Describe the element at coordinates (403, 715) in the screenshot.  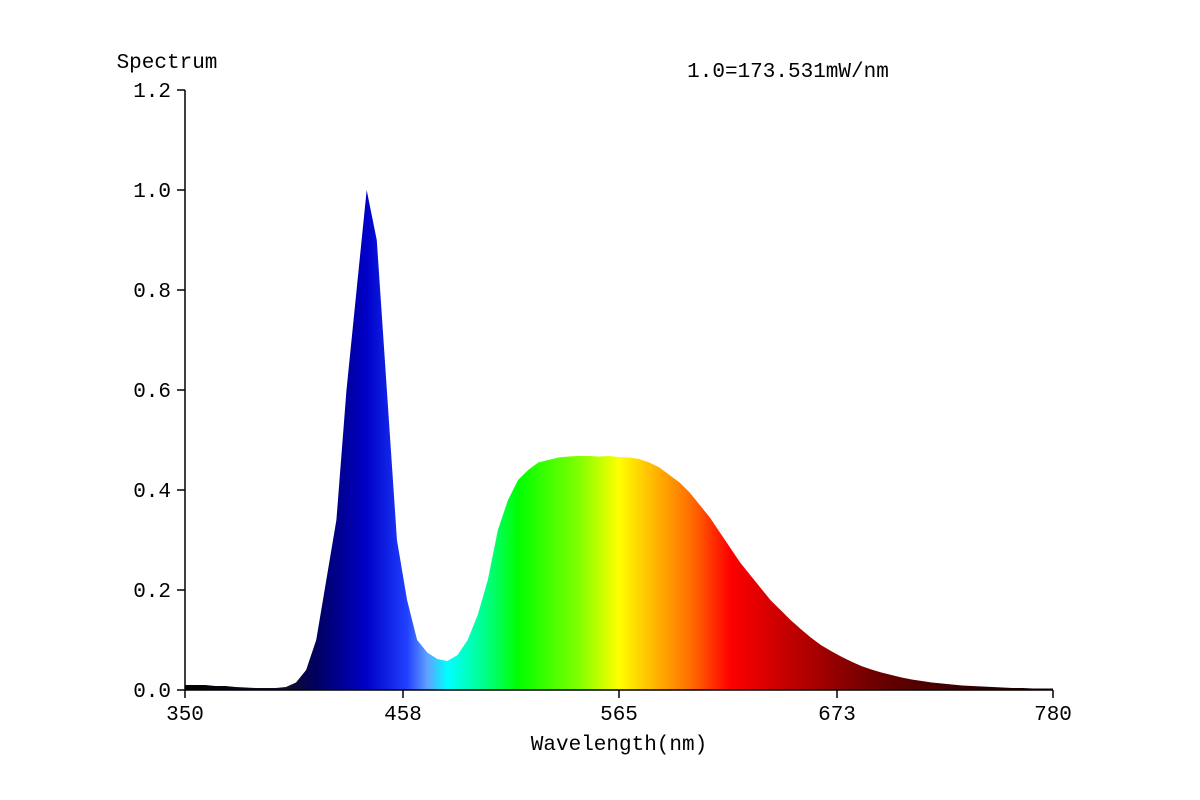
I see `x-tick-label: 458` at that location.